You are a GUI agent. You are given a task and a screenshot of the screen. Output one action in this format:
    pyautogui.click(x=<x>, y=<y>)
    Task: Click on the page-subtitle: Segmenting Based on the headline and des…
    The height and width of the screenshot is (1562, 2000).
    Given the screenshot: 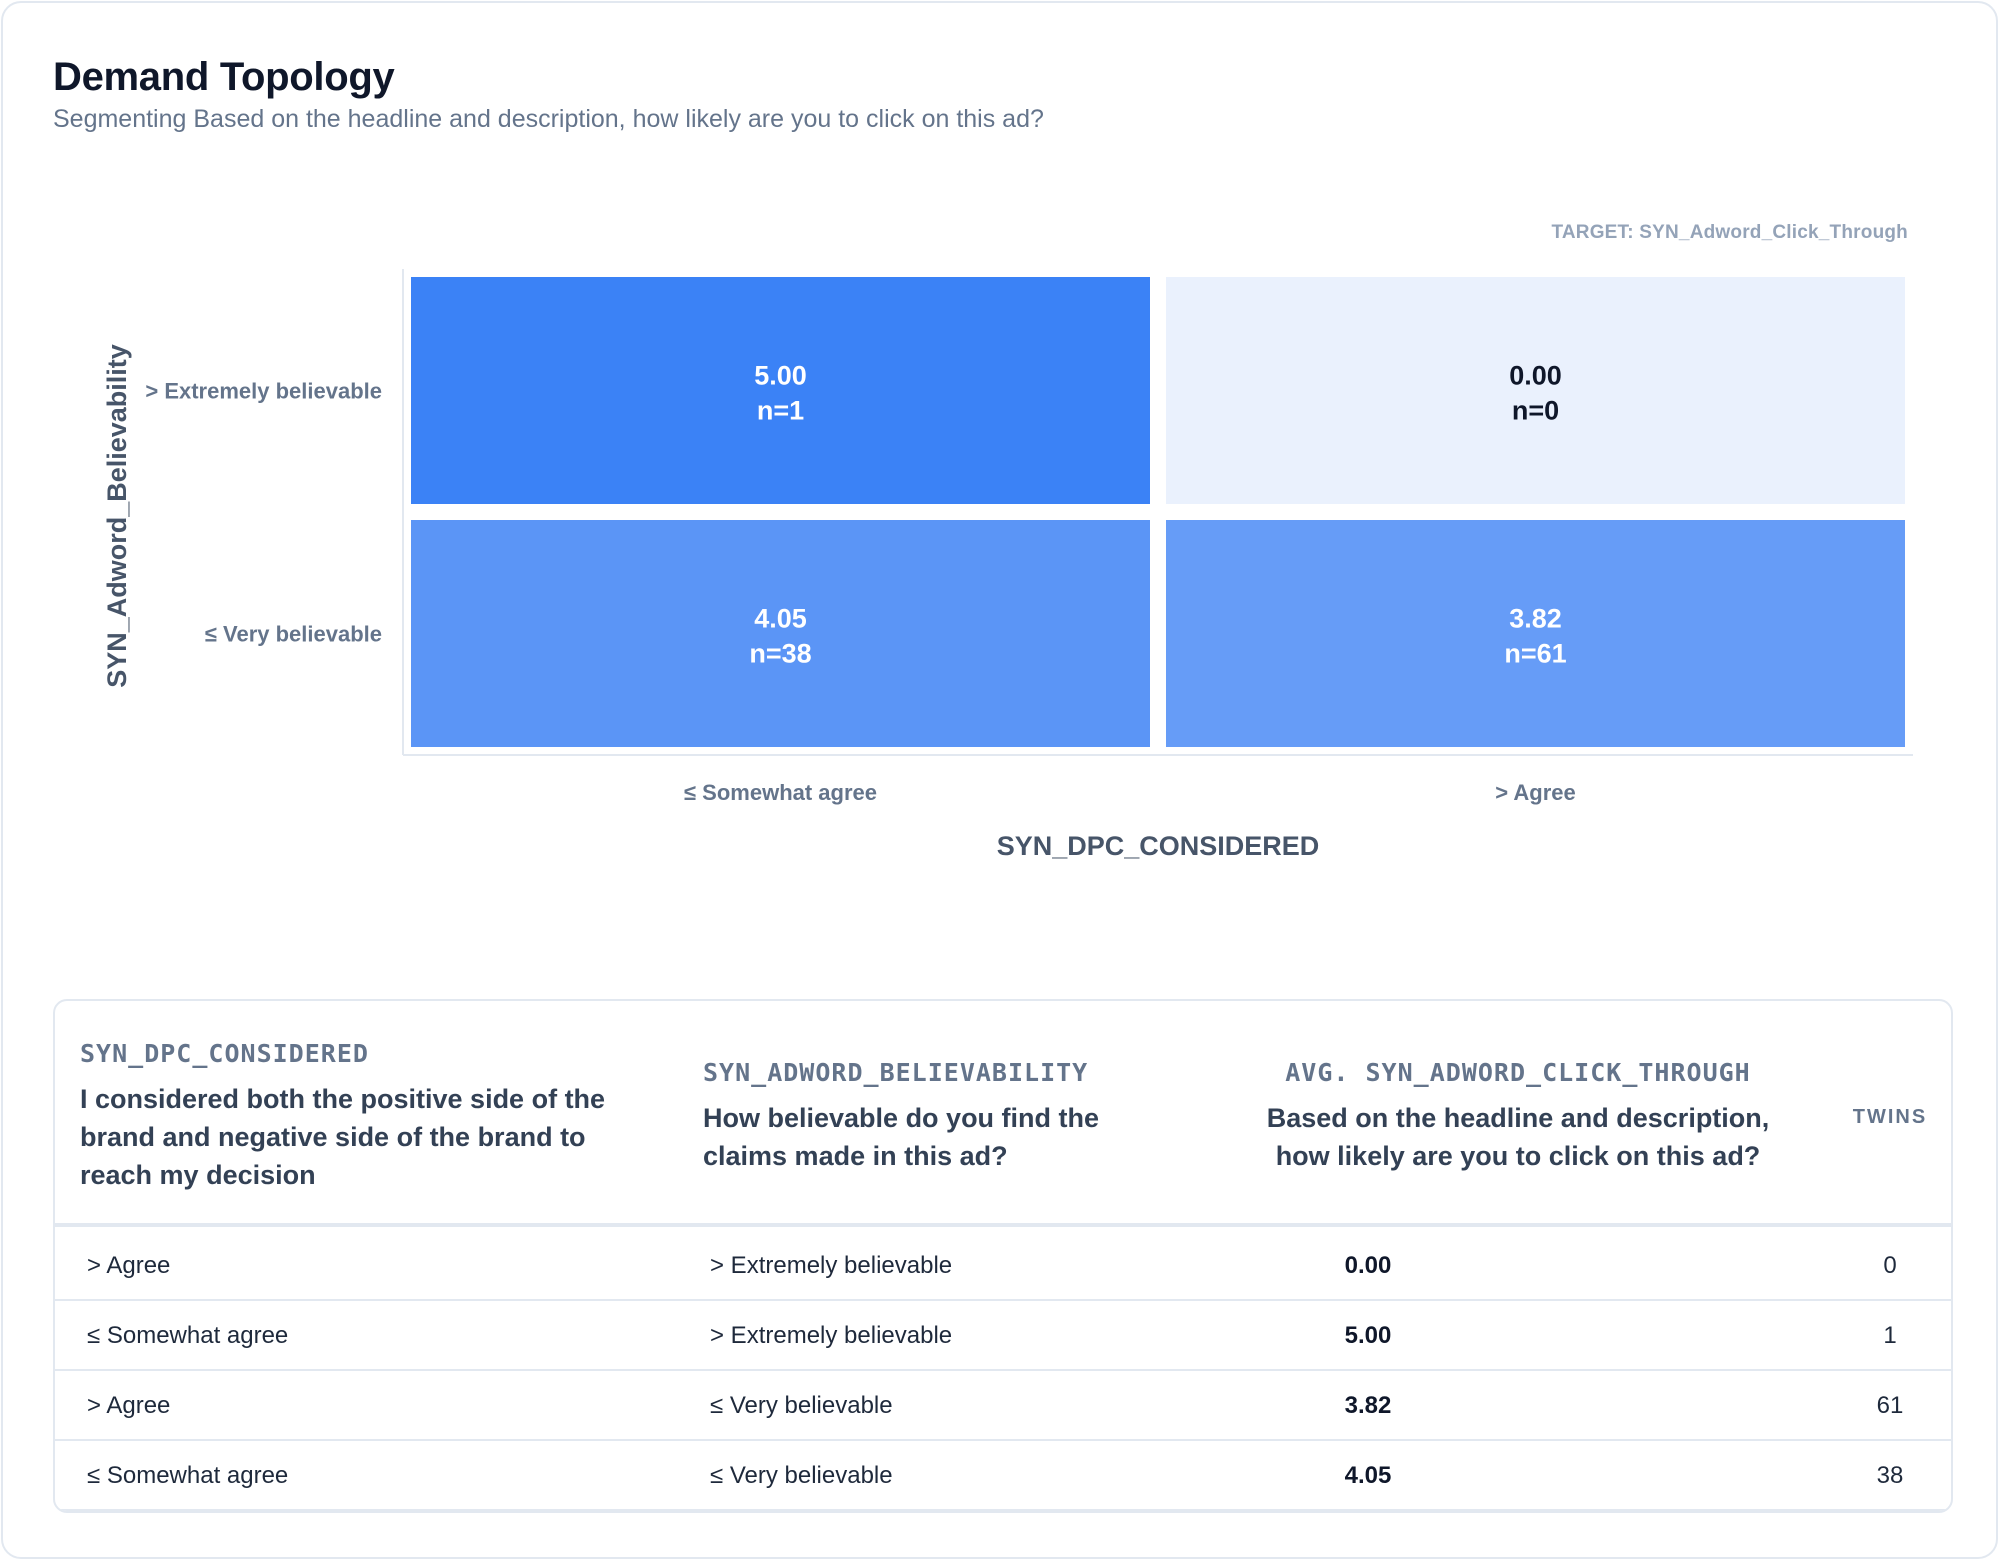 What is the action you would take?
    pyautogui.click(x=548, y=119)
    